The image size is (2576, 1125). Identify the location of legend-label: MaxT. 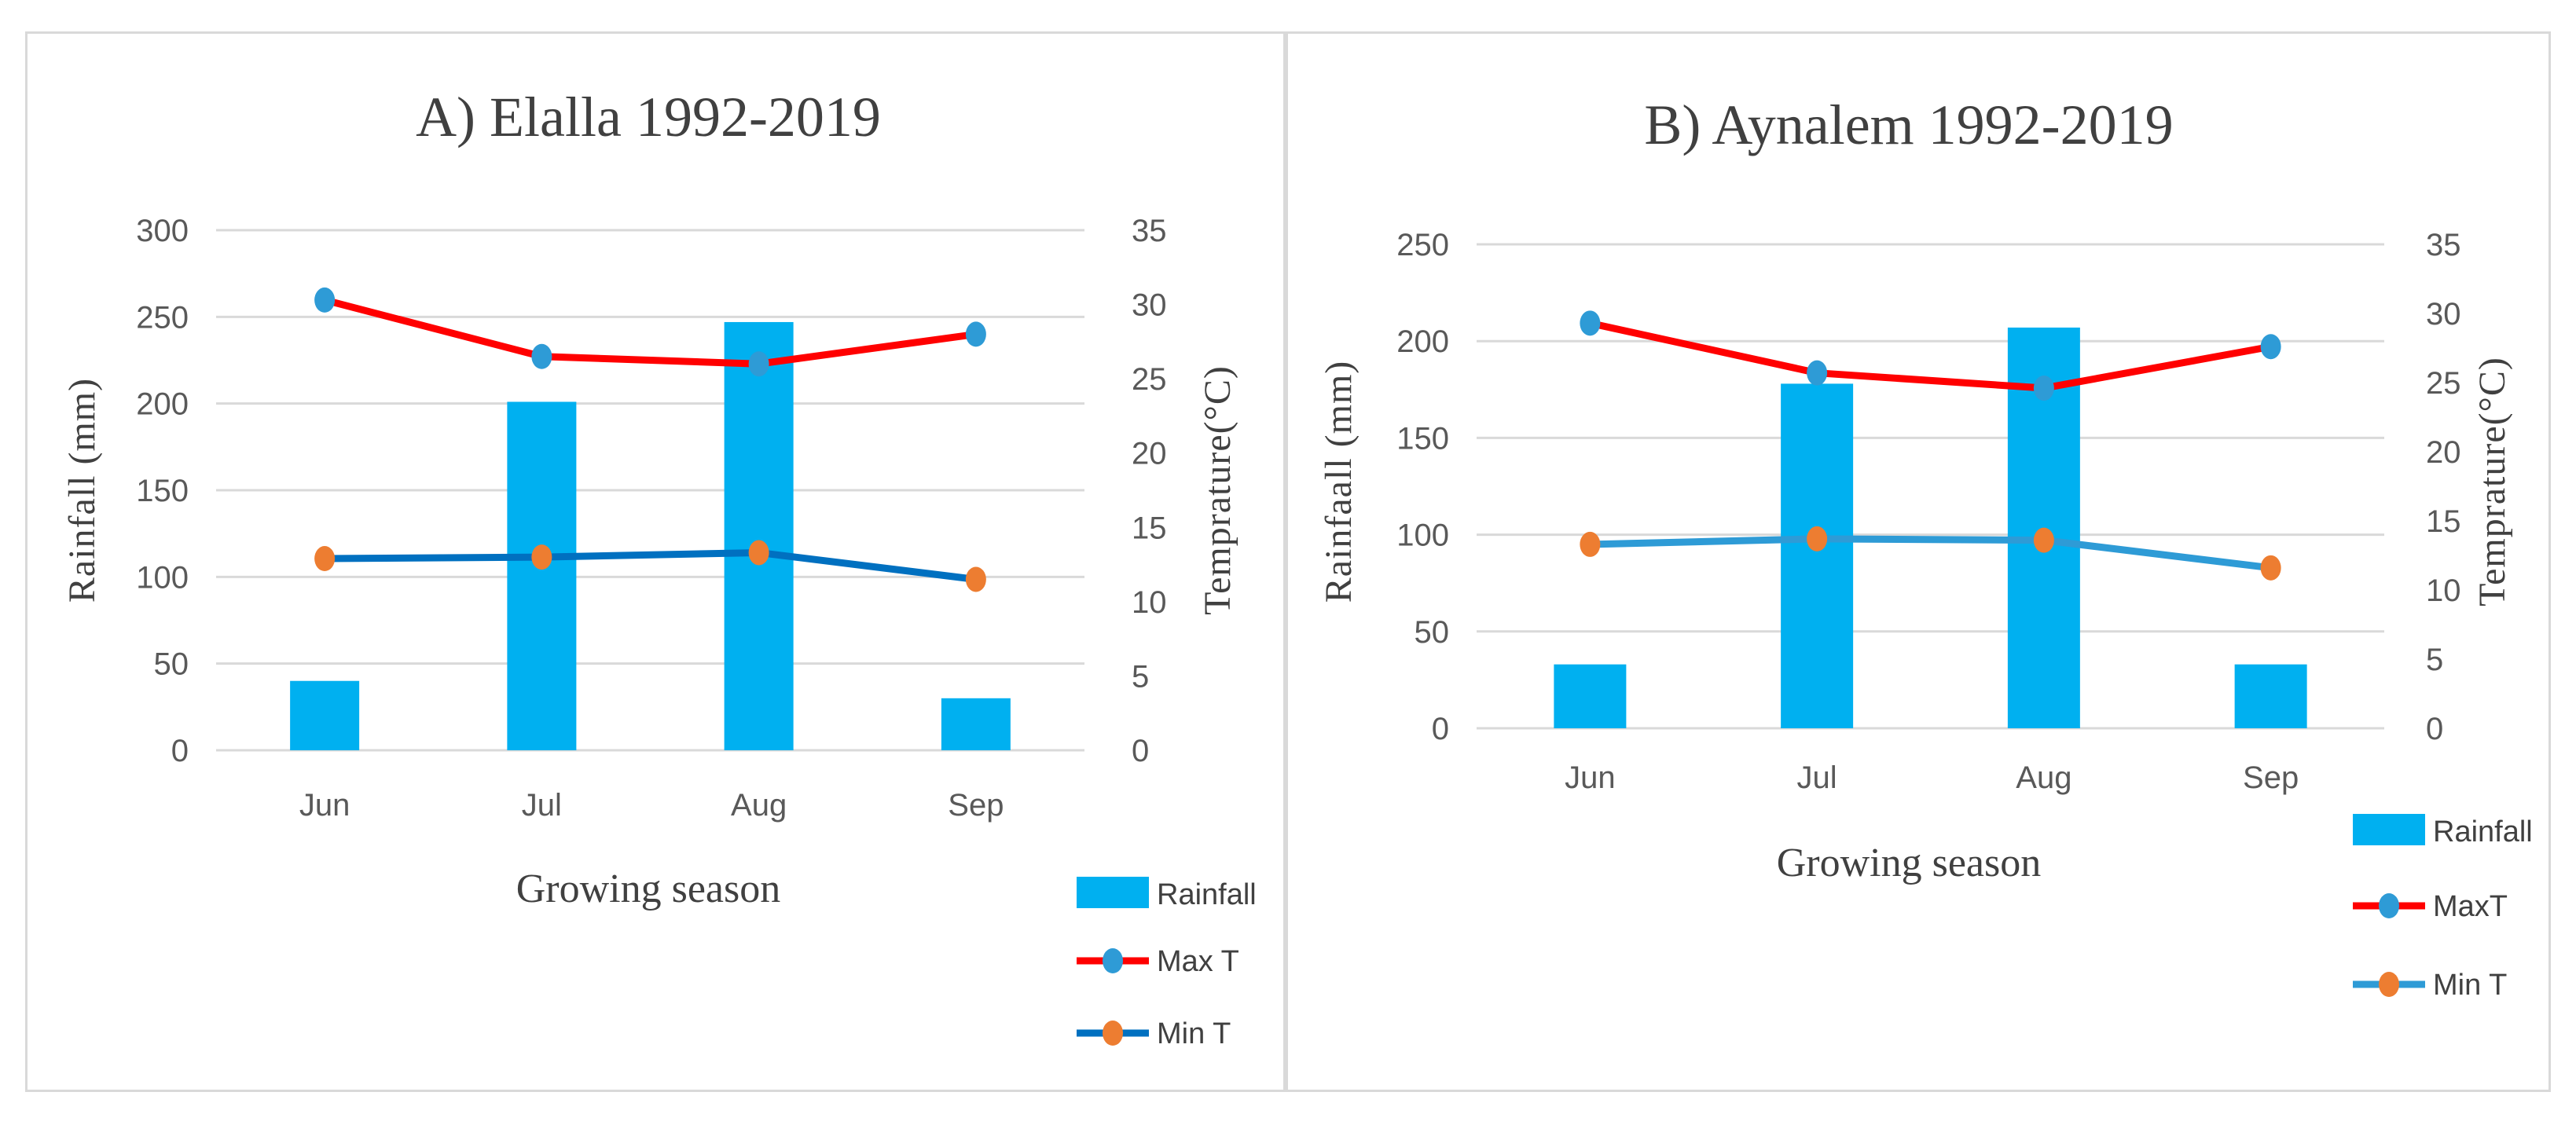
(2470, 906).